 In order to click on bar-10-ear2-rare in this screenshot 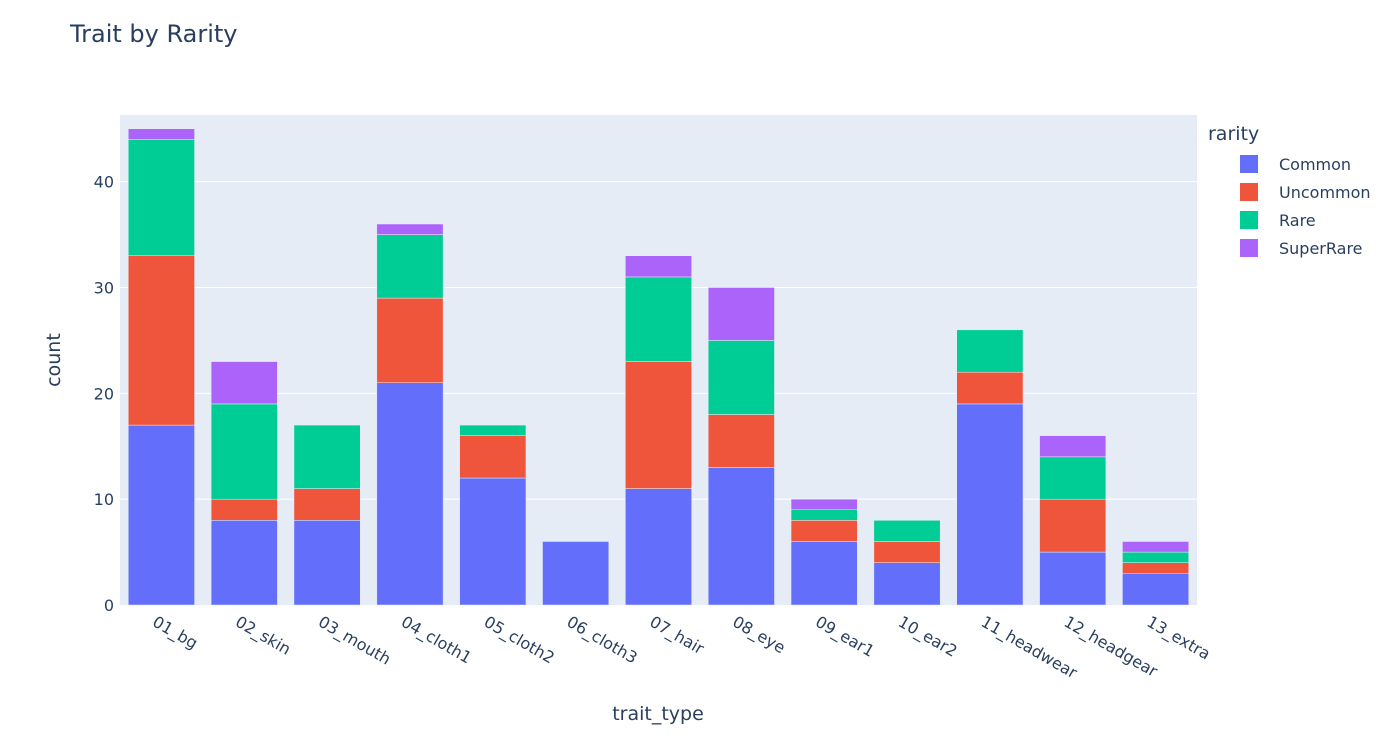, I will do `click(907, 531)`.